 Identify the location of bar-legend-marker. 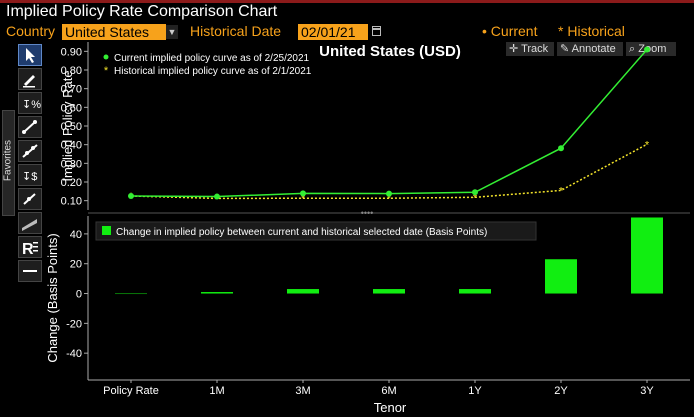
(106, 230).